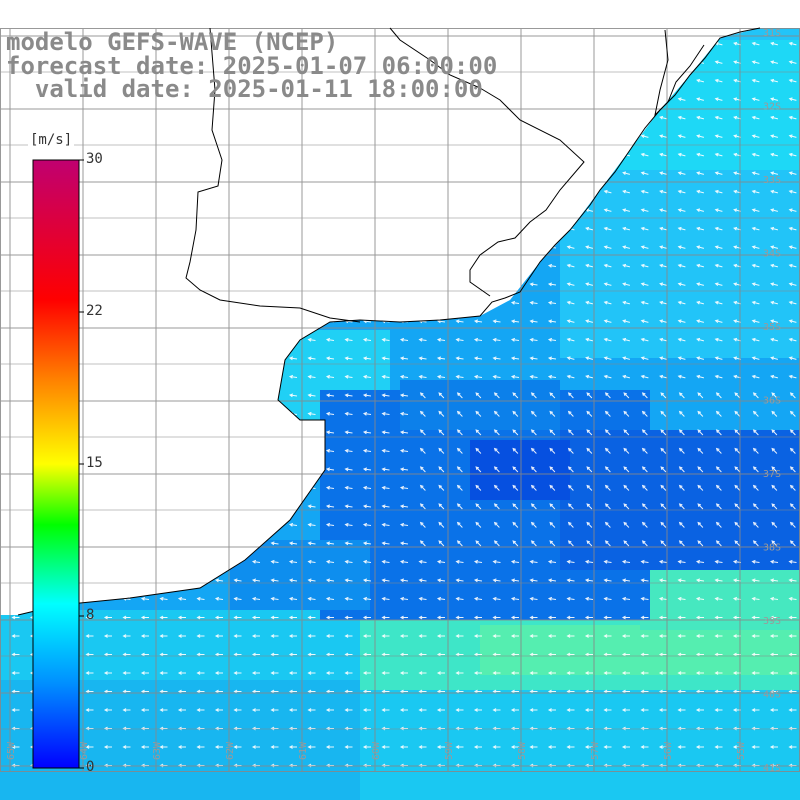 The image size is (800, 800). What do you see at coordinates (772, 401) in the screenshot?
I see `latitude-labels: 31S 32S 33S 34S 35S 36S 37S 38S 39S 40S 41S` at bounding box center [772, 401].